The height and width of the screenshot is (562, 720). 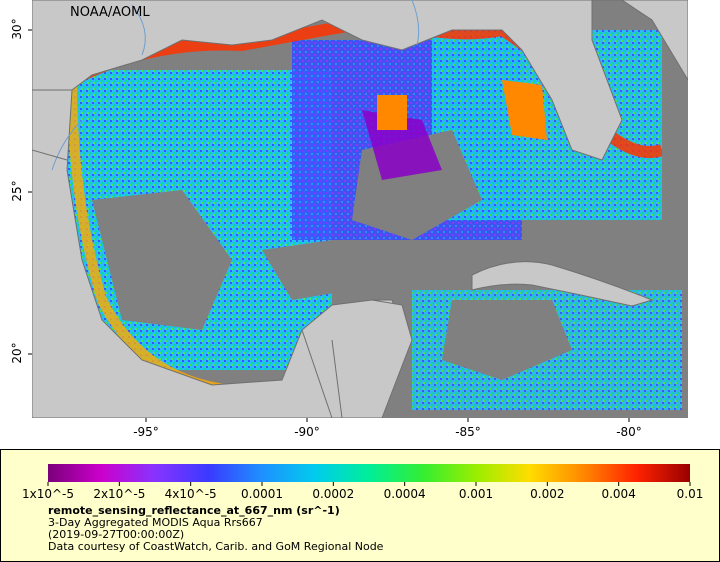 I want to click on lat-label-20: 20°, so click(x=17, y=353).